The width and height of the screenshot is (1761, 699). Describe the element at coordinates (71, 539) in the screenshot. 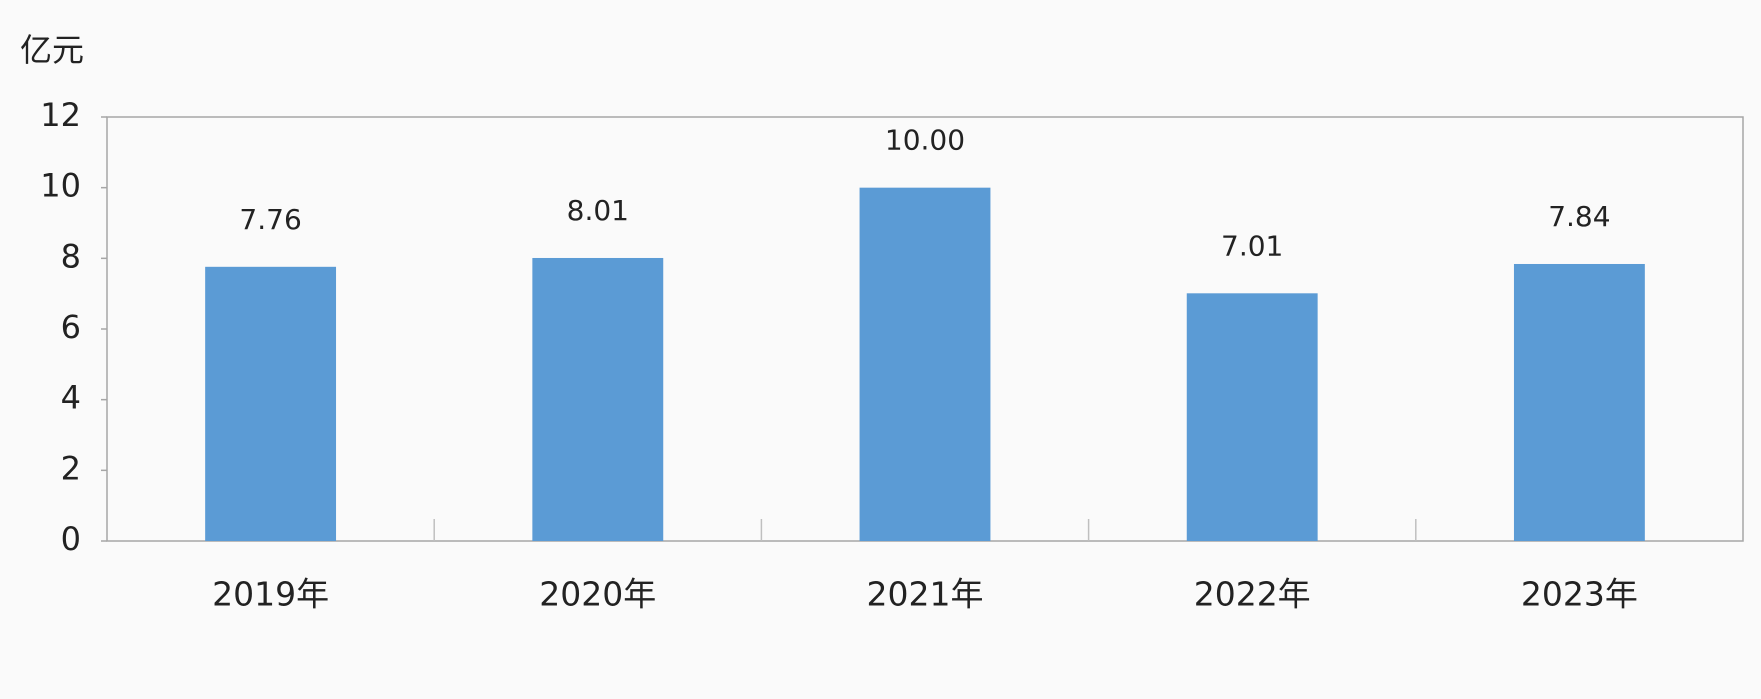

I see `y-tick-label: 0` at that location.